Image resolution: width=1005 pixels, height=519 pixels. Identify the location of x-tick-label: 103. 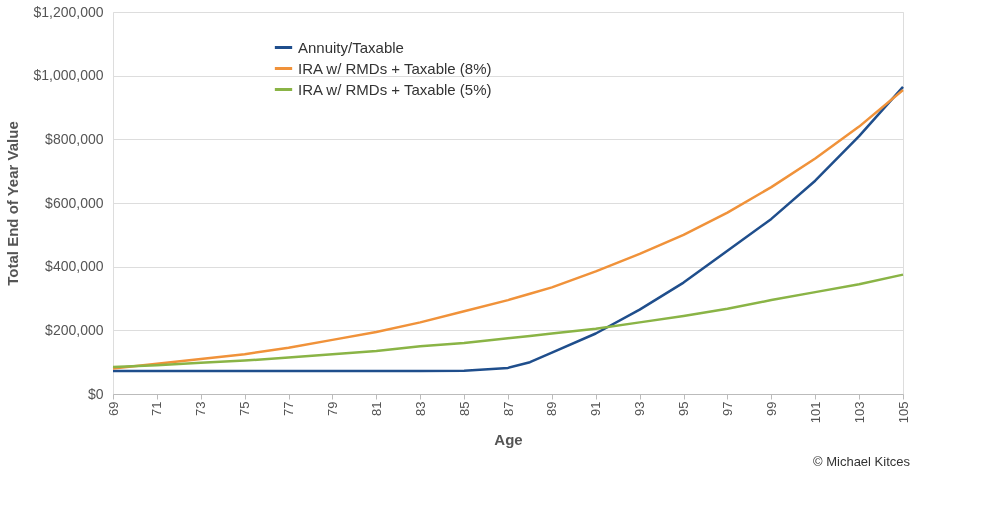
(859, 412).